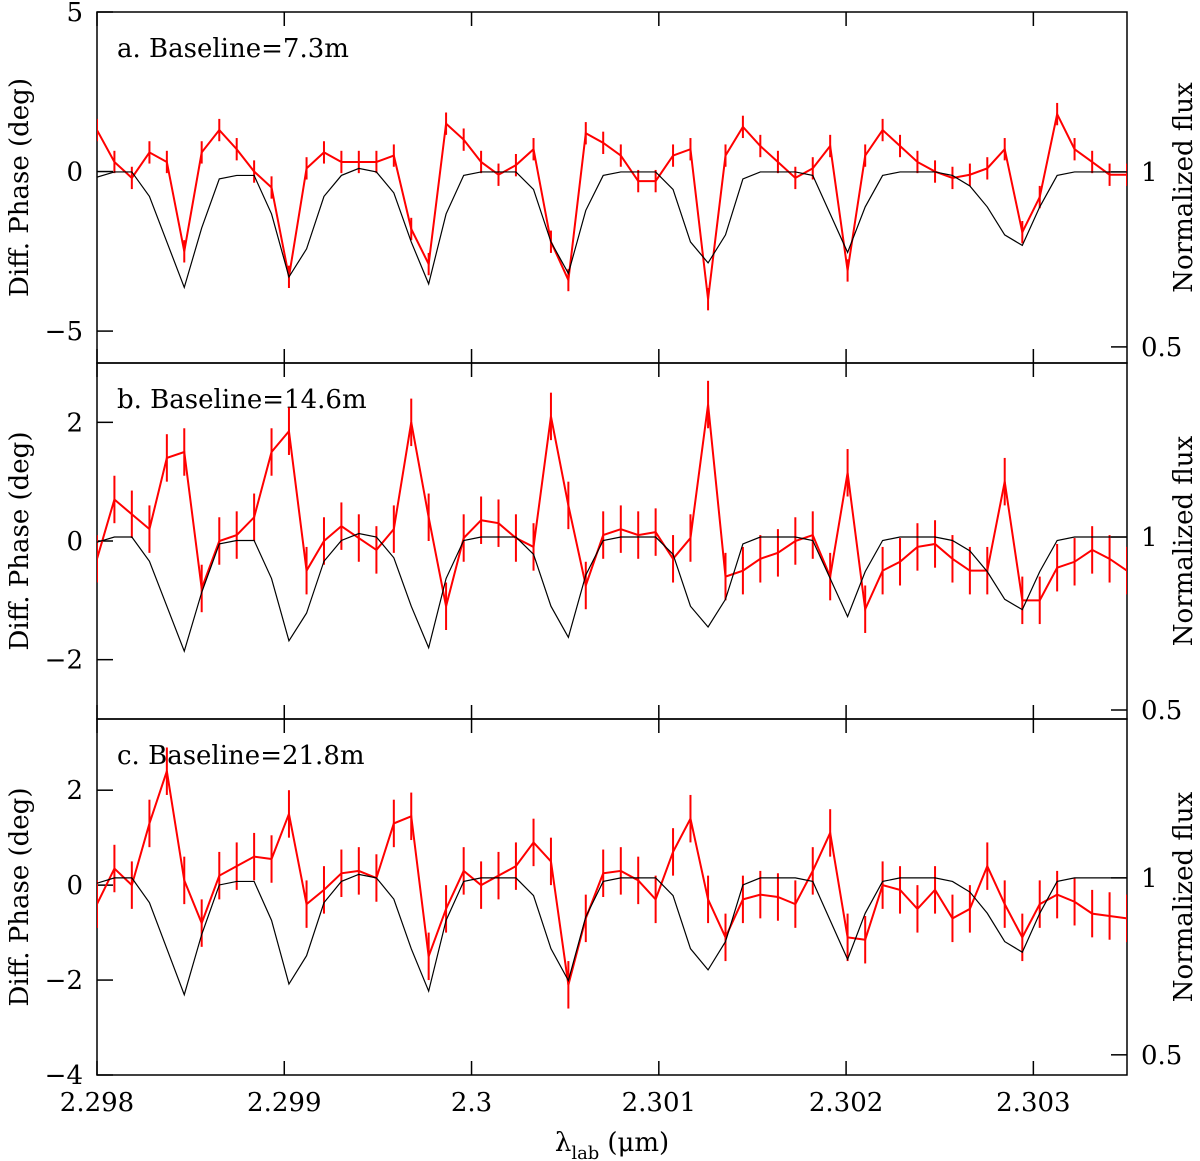 The width and height of the screenshot is (1200, 1161). Describe the element at coordinates (846, 1103) in the screenshot. I see `x-tick-label: 2.302` at that location.